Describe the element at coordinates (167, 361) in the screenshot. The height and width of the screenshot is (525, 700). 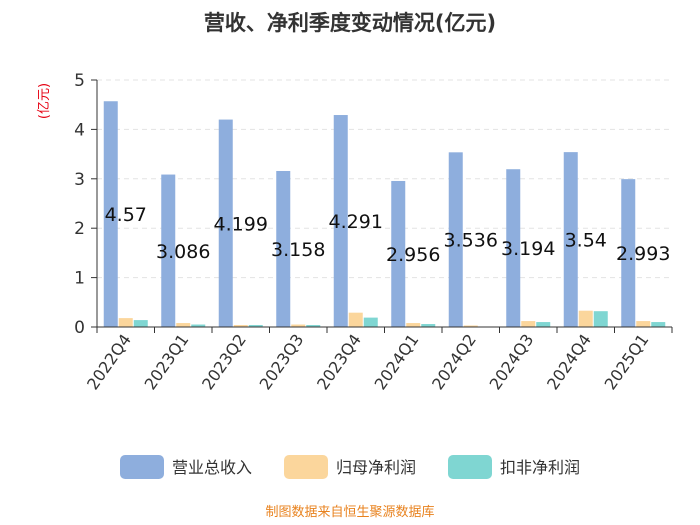
I see `x-tick-label: 2023Q1` at that location.